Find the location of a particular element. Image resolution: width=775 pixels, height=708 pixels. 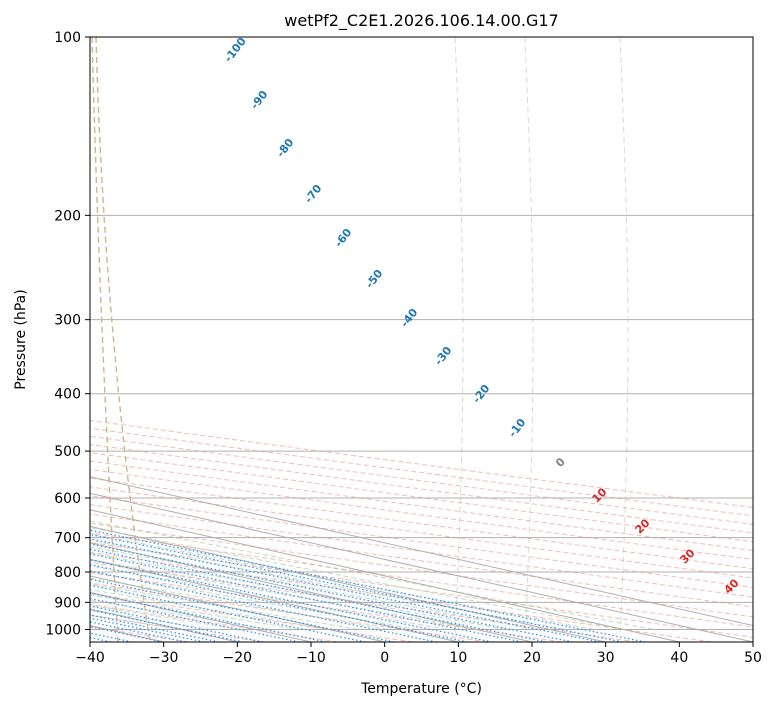

x-axis-label: Temperature (°C) is located at coordinates (421, 689).